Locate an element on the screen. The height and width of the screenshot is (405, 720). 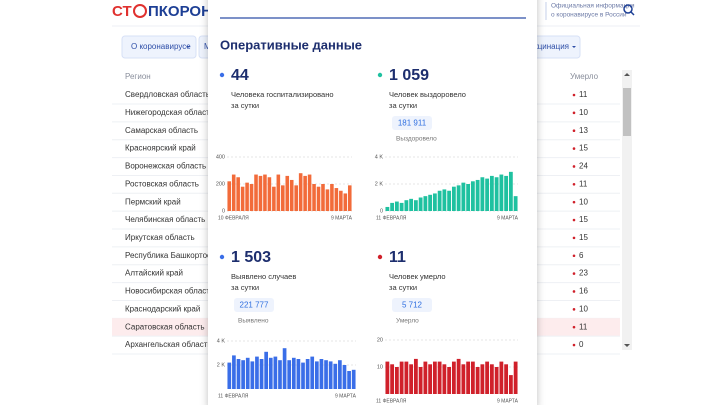
scrollbar-thumb is located at coordinates (627, 112).